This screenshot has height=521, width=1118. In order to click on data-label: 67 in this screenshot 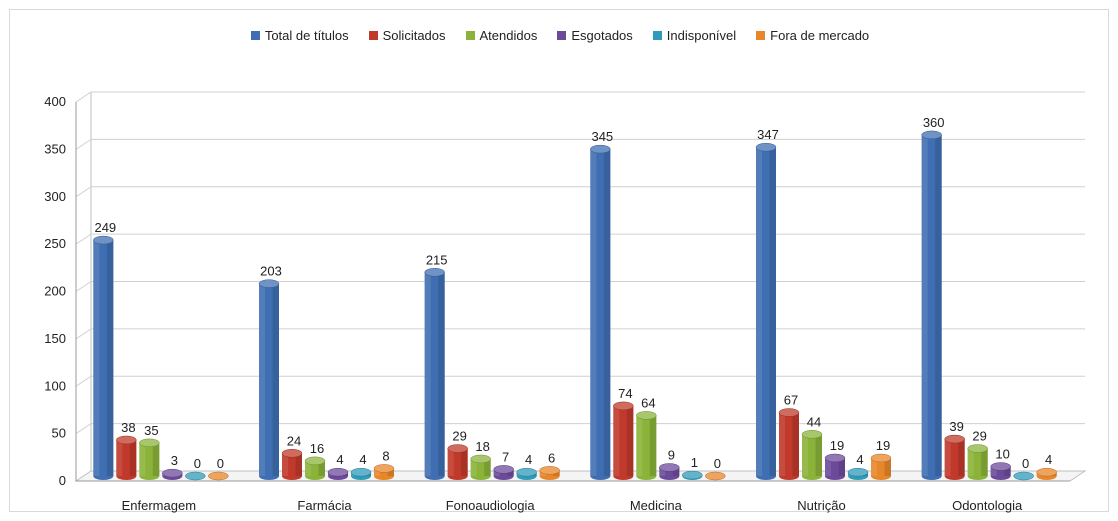, I will do `click(791, 400)`.